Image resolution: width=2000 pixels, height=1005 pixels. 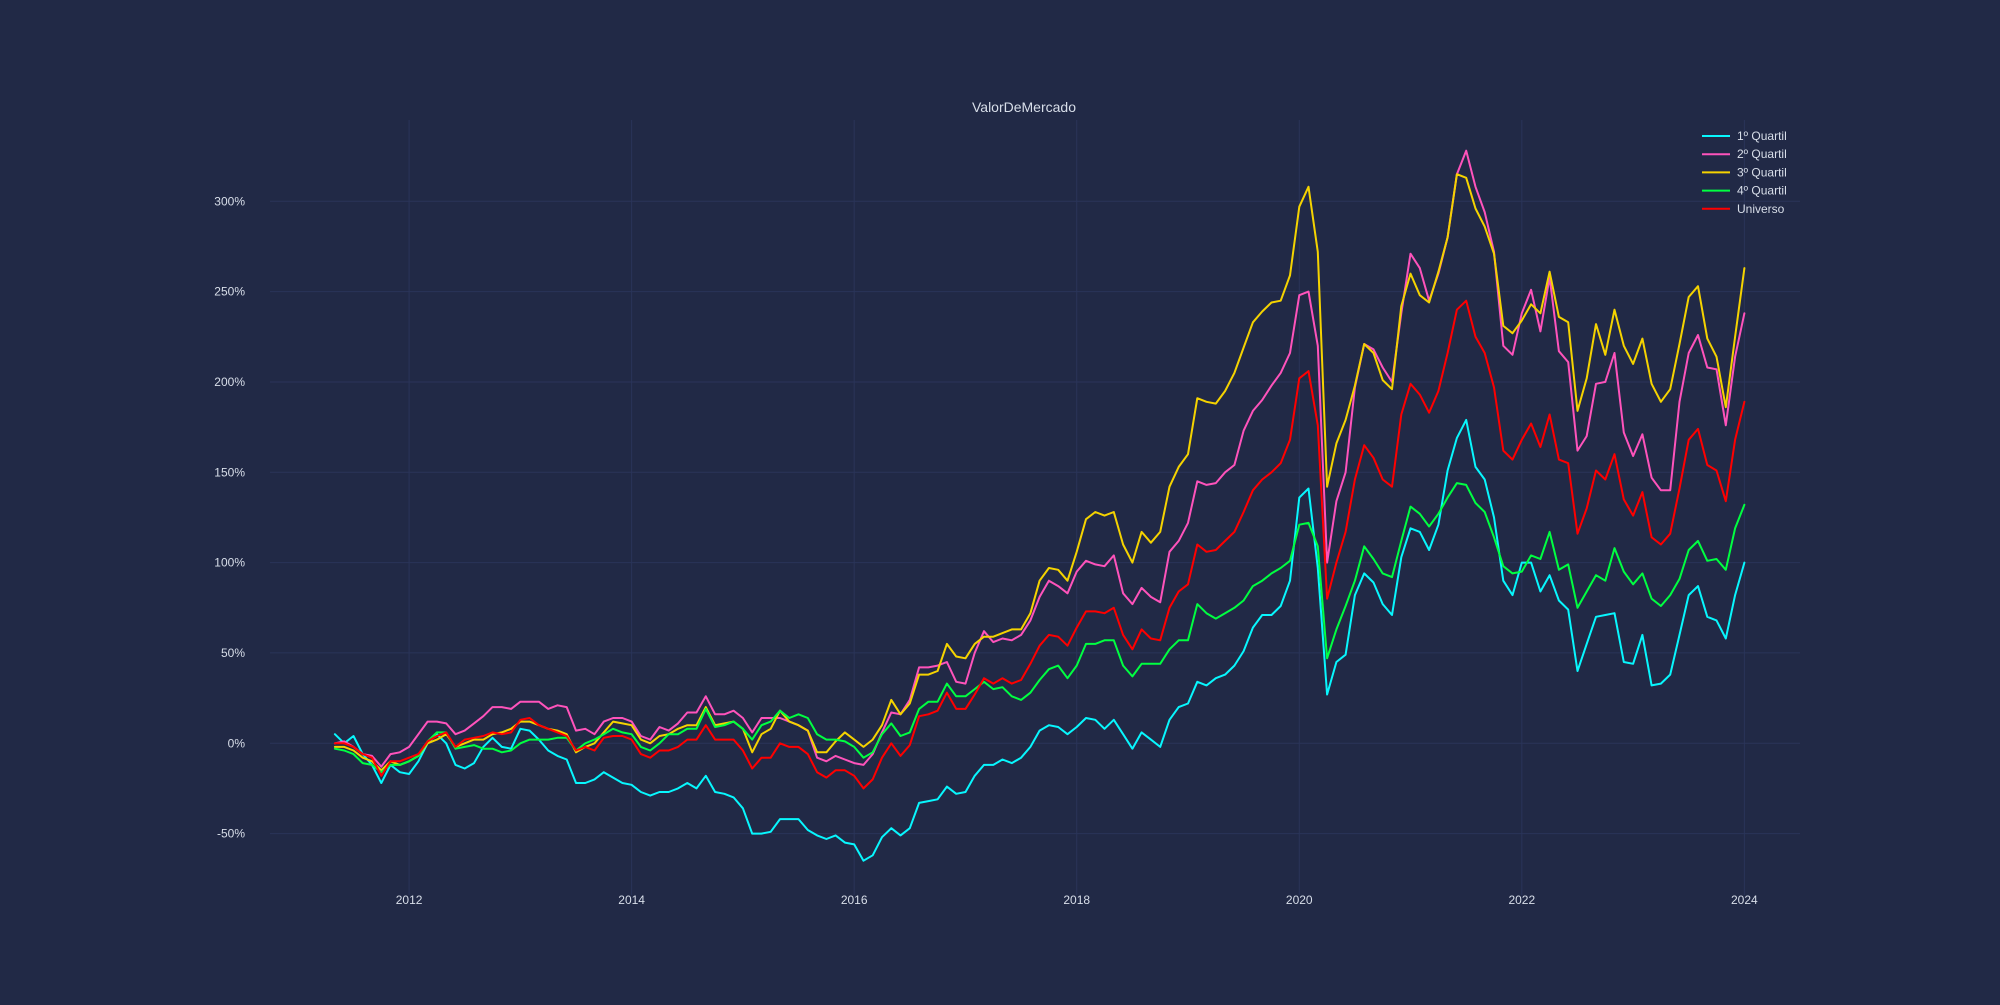 What do you see at coordinates (1299, 900) in the screenshot?
I see `x-tick-label: 2020` at bounding box center [1299, 900].